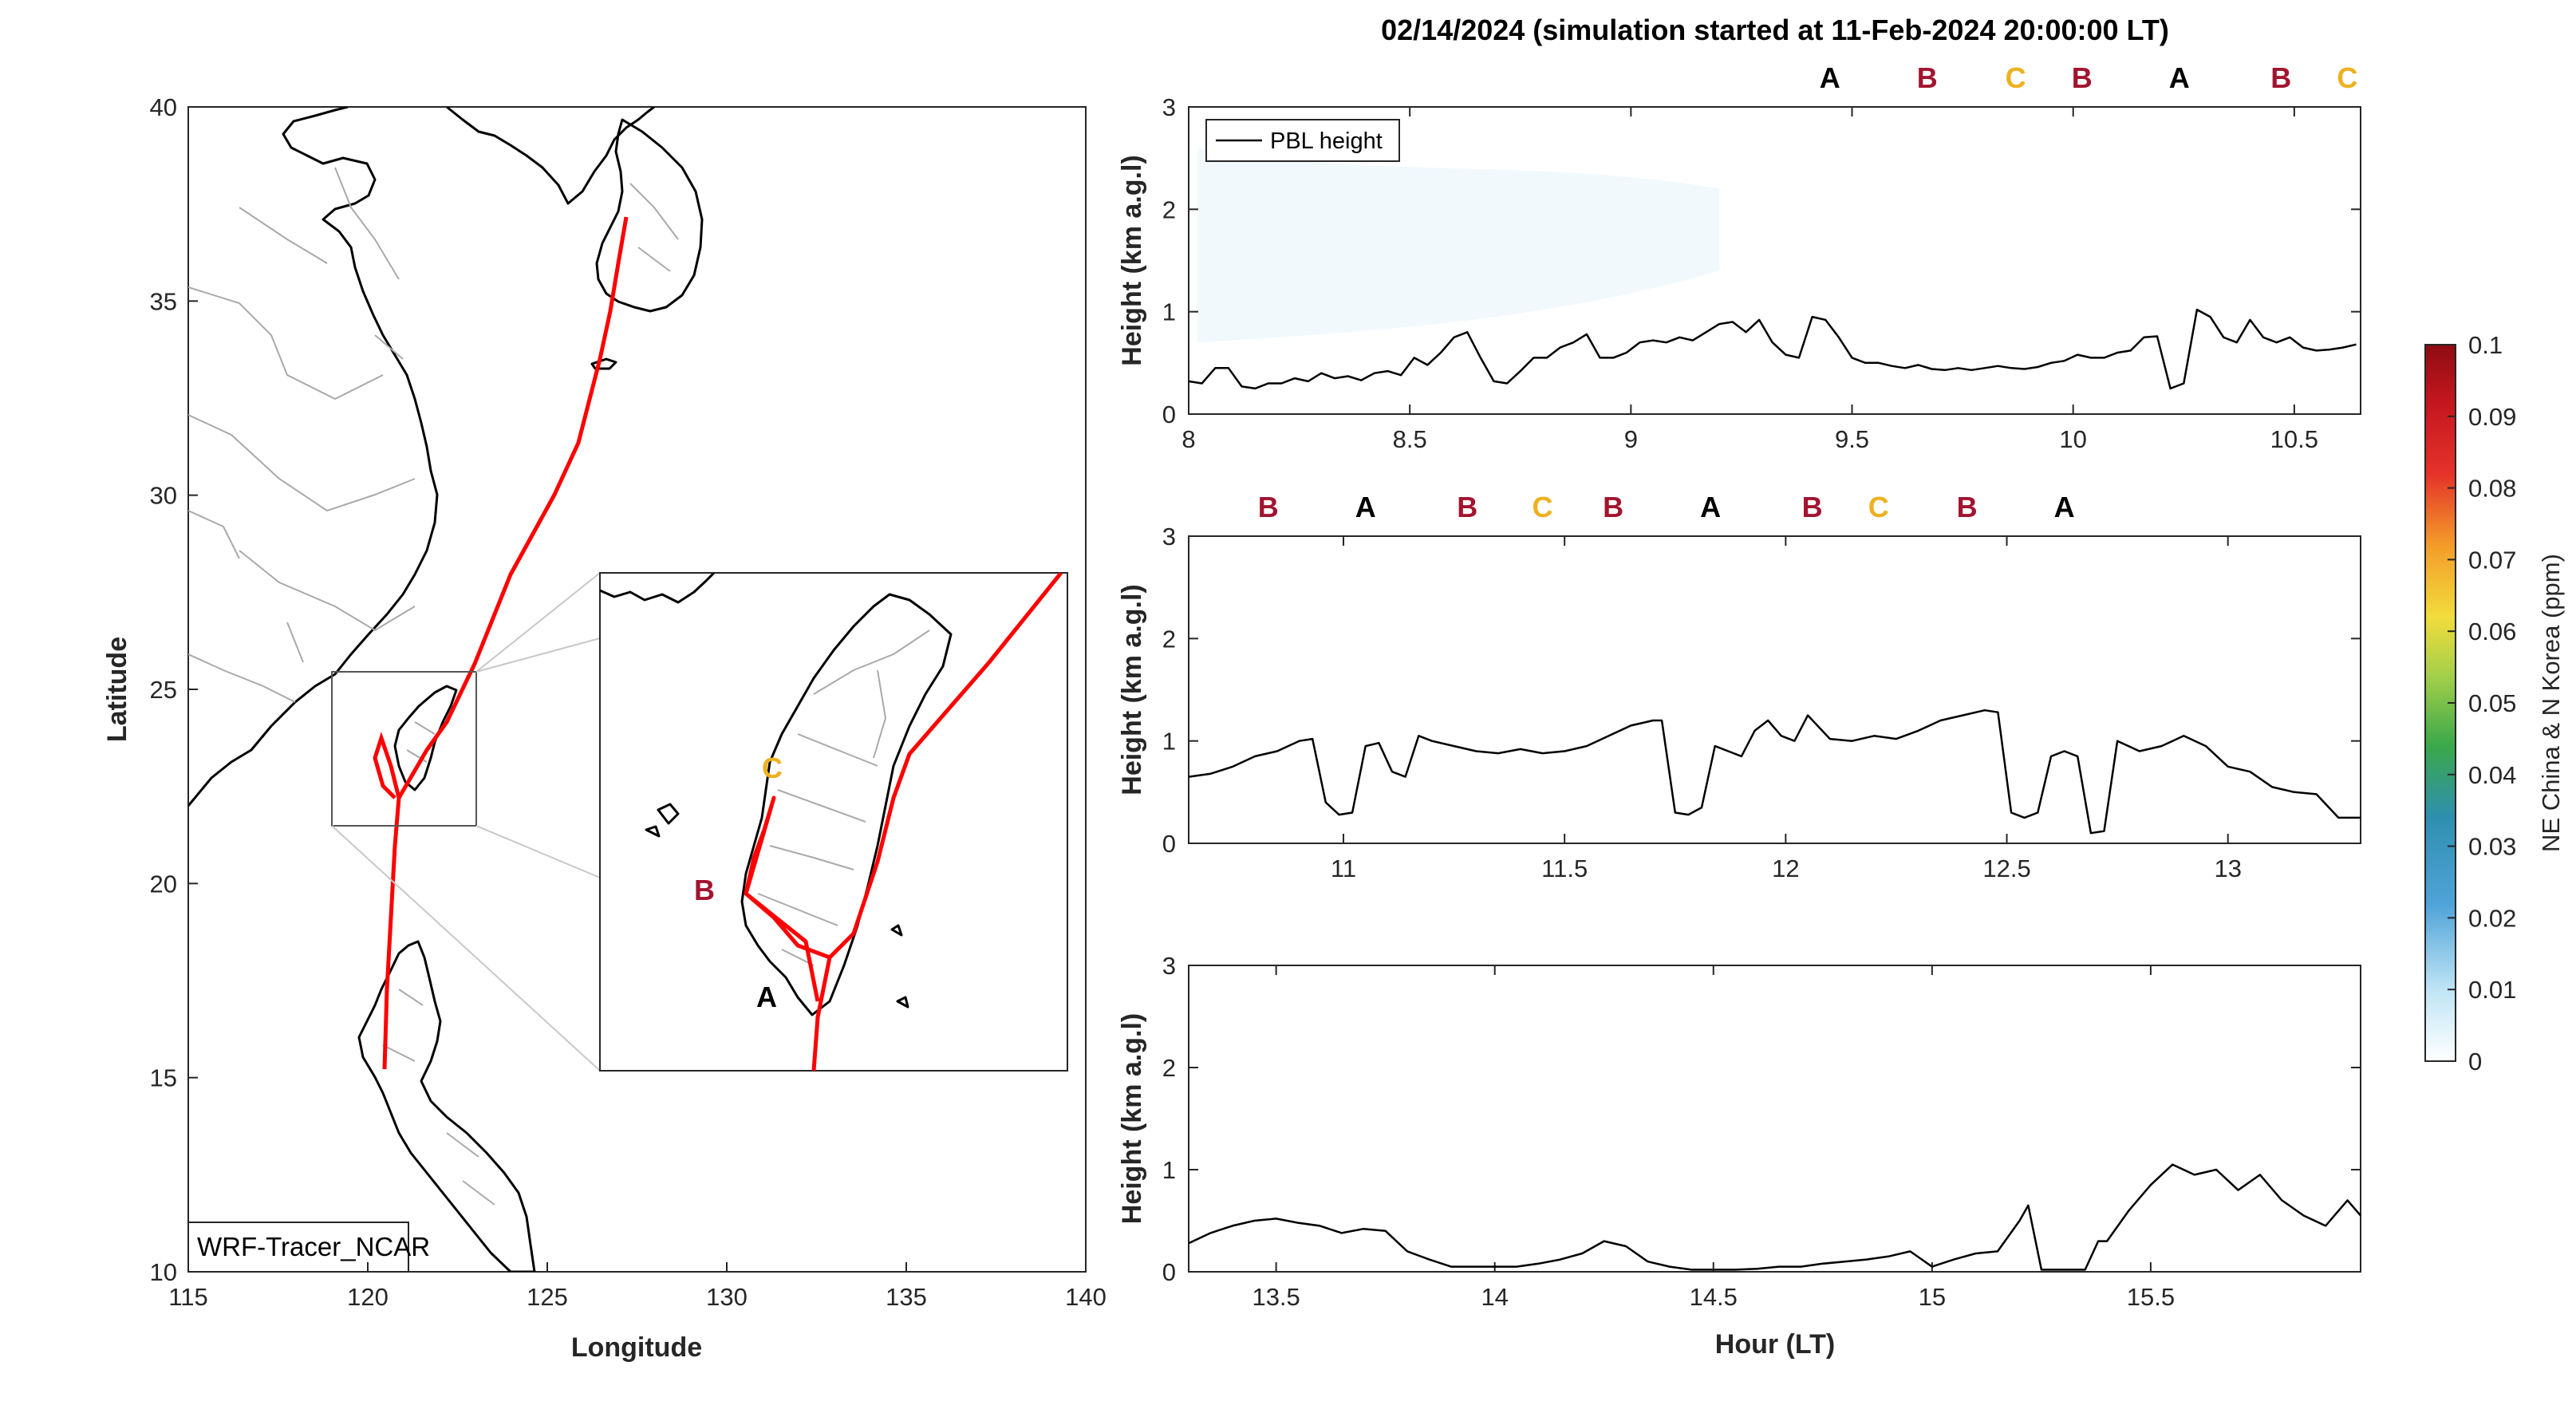 Image resolution: width=2576 pixels, height=1413 pixels. Describe the element at coordinates (2228, 868) in the screenshot. I see `xtick-label: 13` at that location.